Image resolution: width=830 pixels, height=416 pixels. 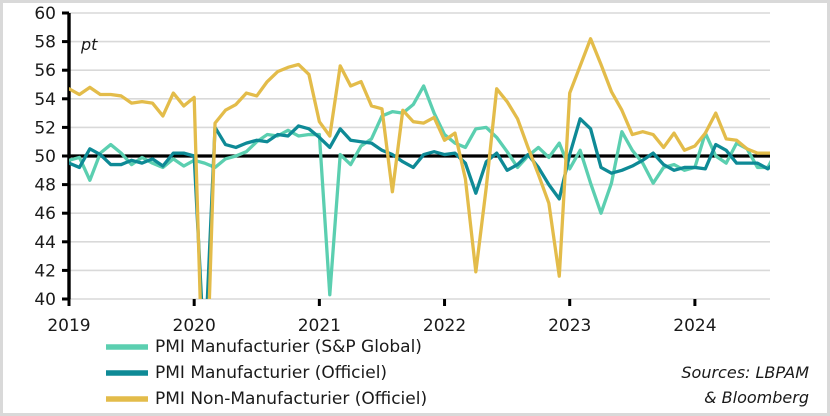 What do you see at coordinates (319, 326) in the screenshot?
I see `x-tick-label-2021: 2021` at bounding box center [319, 326].